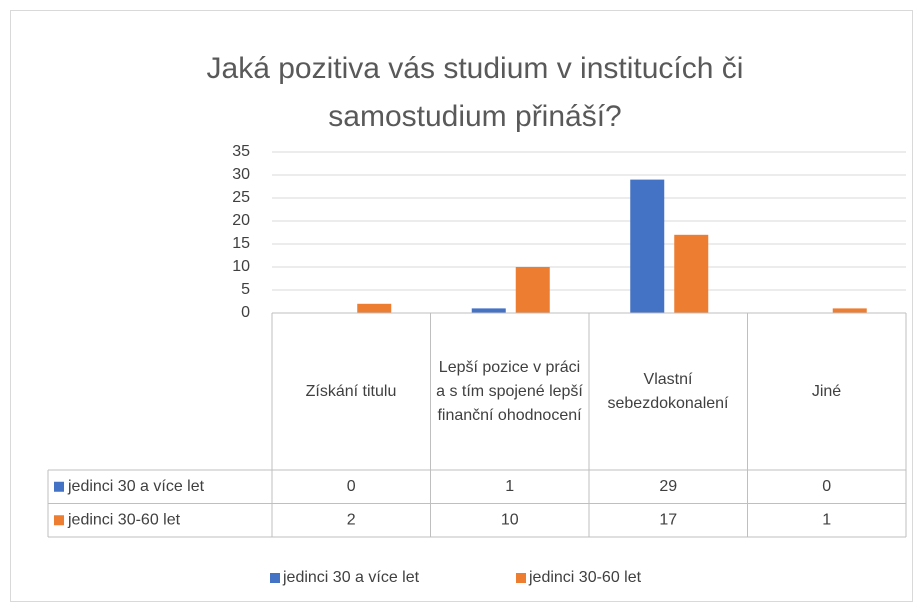 The height and width of the screenshot is (612, 923). What do you see at coordinates (245, 289) in the screenshot?
I see `y-tick-label: 5` at bounding box center [245, 289].